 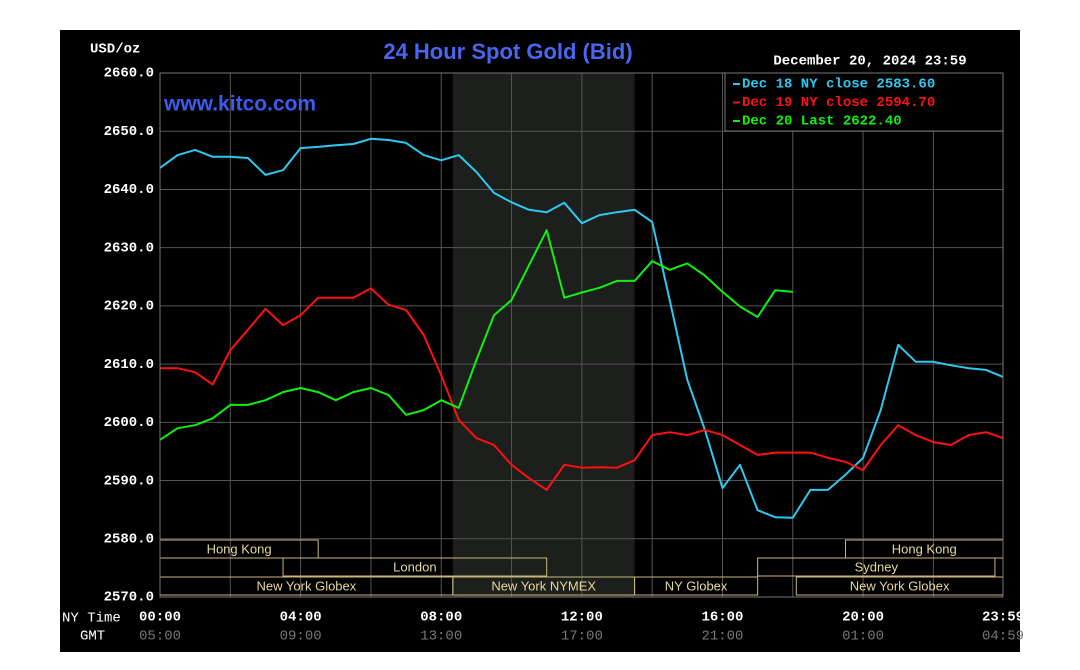 I want to click on y-tick-label: 2570.0, so click(x=129, y=598).